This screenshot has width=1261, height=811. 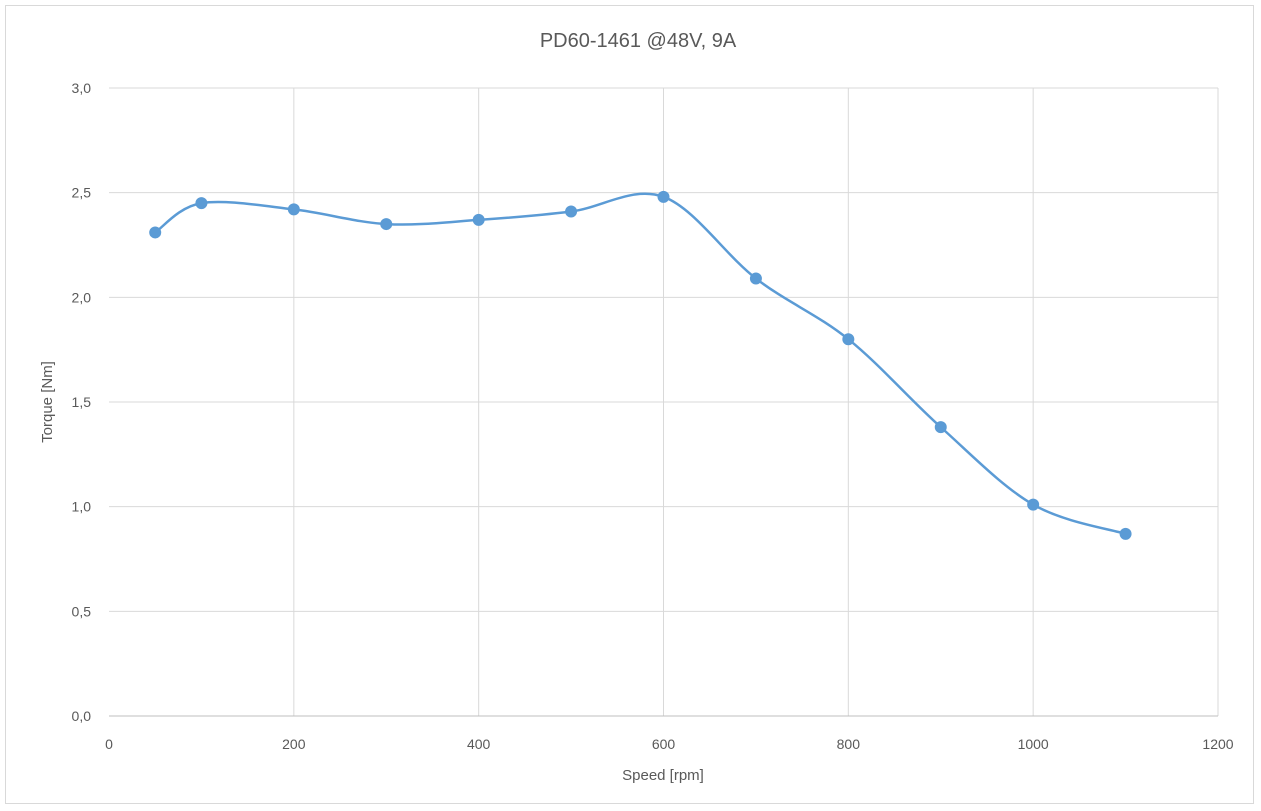 What do you see at coordinates (479, 744) in the screenshot?
I see `x-tick-label: 400` at bounding box center [479, 744].